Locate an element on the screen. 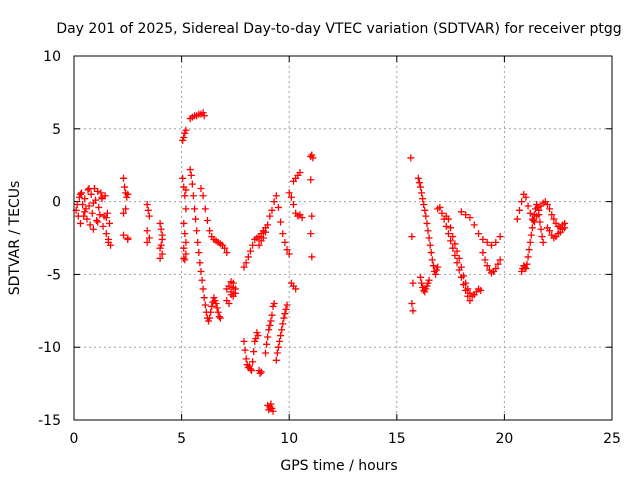 The height and width of the screenshot is (480, 640). y-tick-labels: 10 5 0 -5 -10 -15 is located at coordinates (49, 239).